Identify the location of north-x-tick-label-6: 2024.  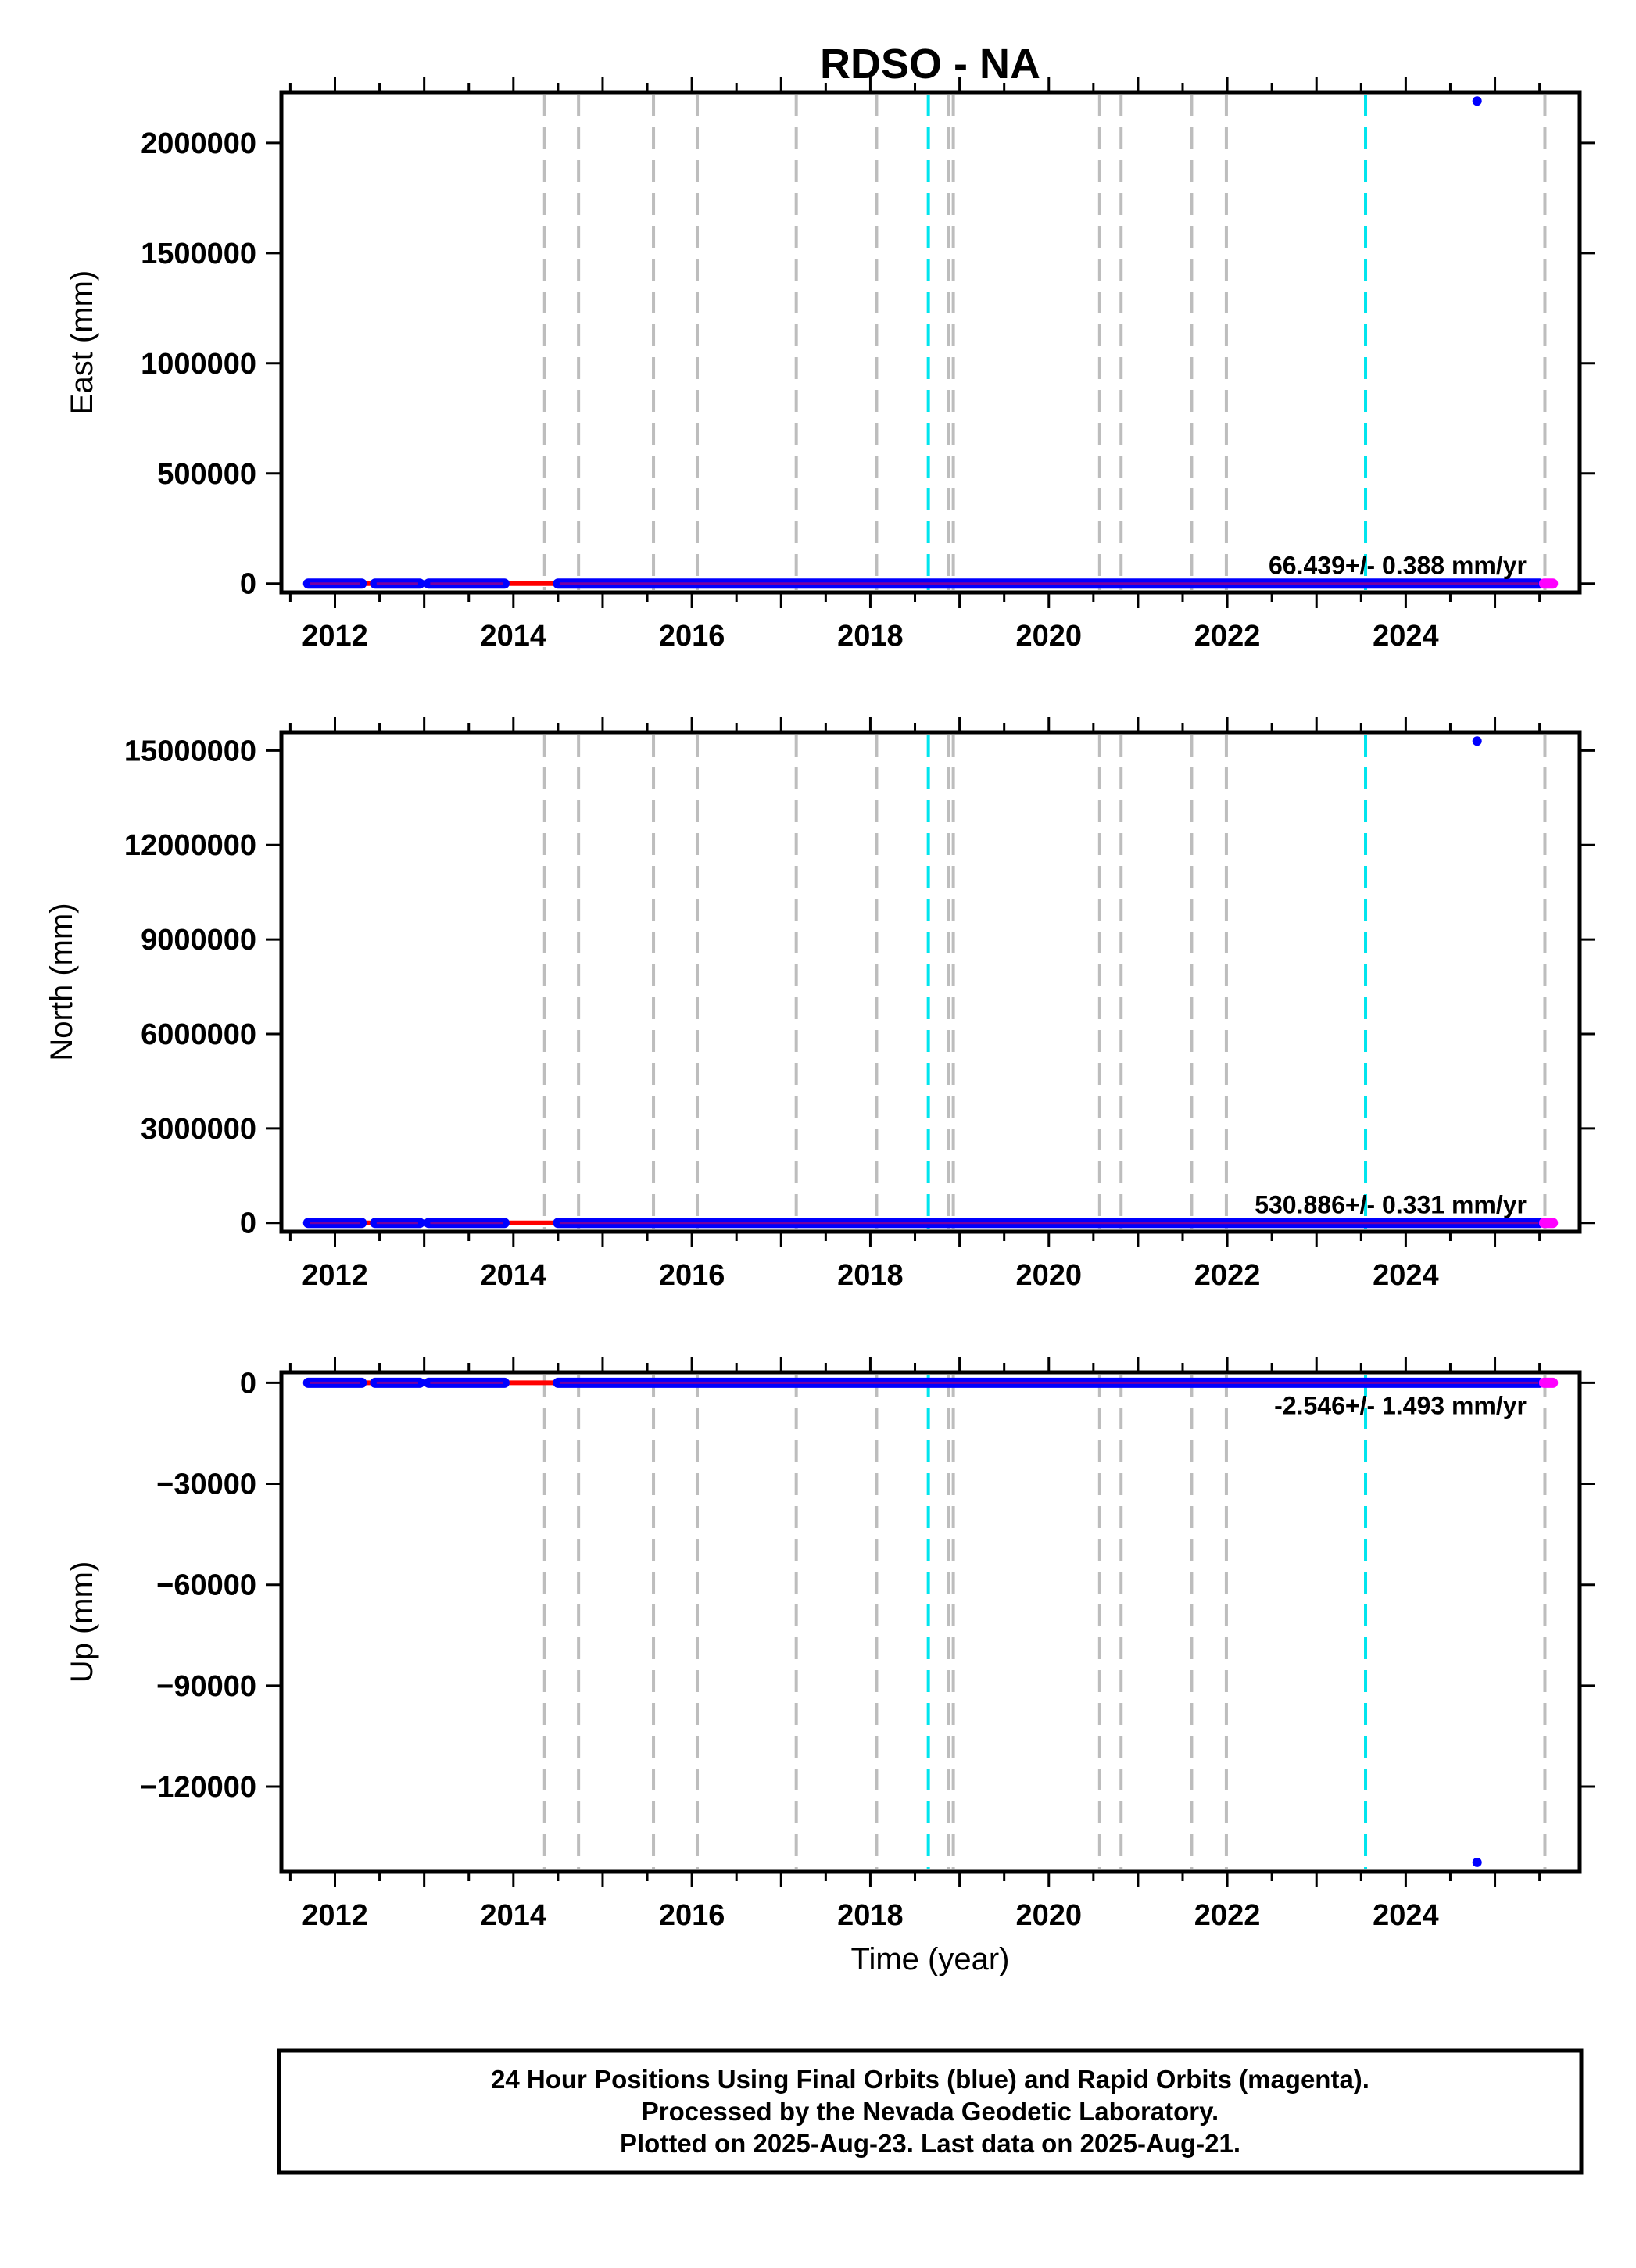
(1406, 1275).